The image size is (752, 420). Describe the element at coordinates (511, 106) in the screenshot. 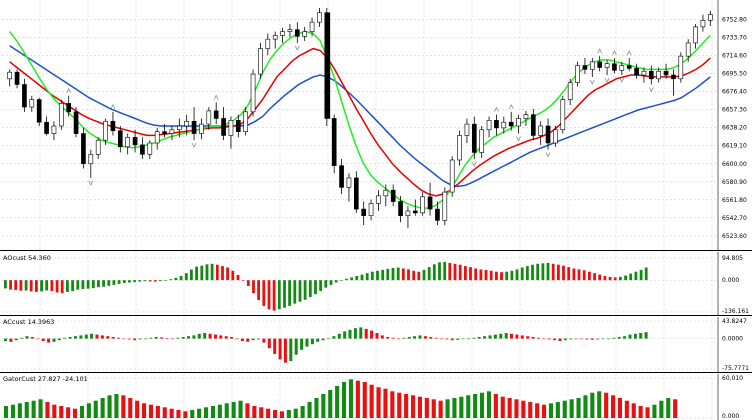

I see `up-fractal-icon` at that location.